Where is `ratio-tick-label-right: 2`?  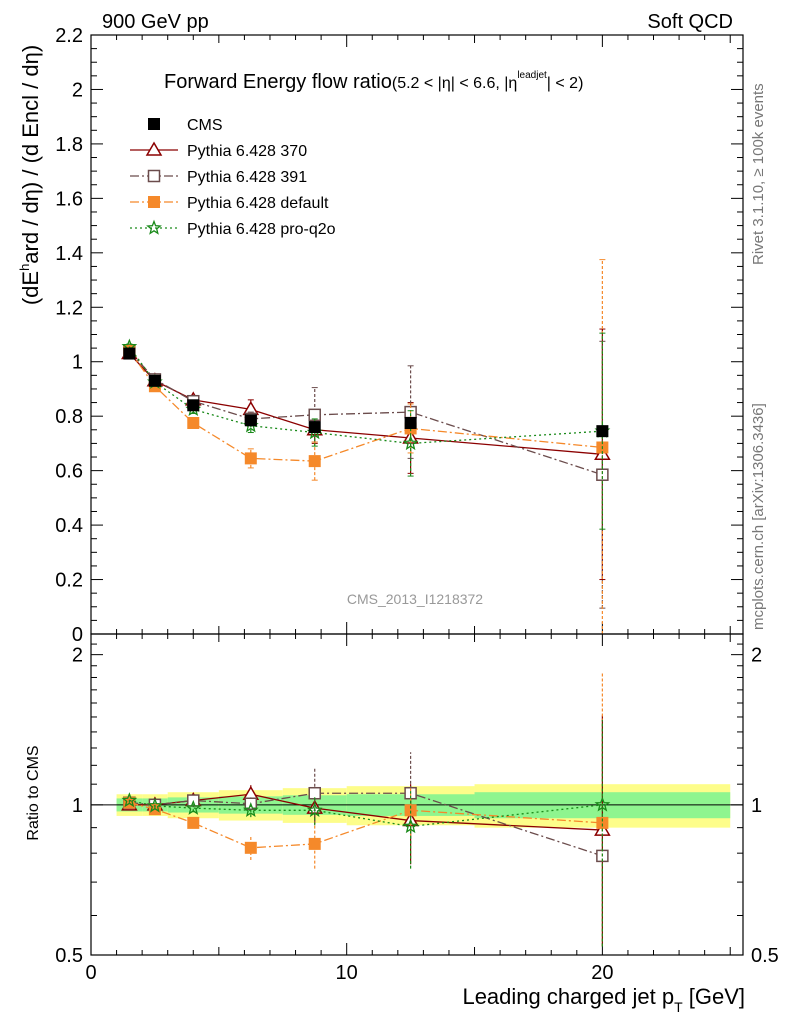
ratio-tick-label-right: 2 is located at coordinates (756, 656).